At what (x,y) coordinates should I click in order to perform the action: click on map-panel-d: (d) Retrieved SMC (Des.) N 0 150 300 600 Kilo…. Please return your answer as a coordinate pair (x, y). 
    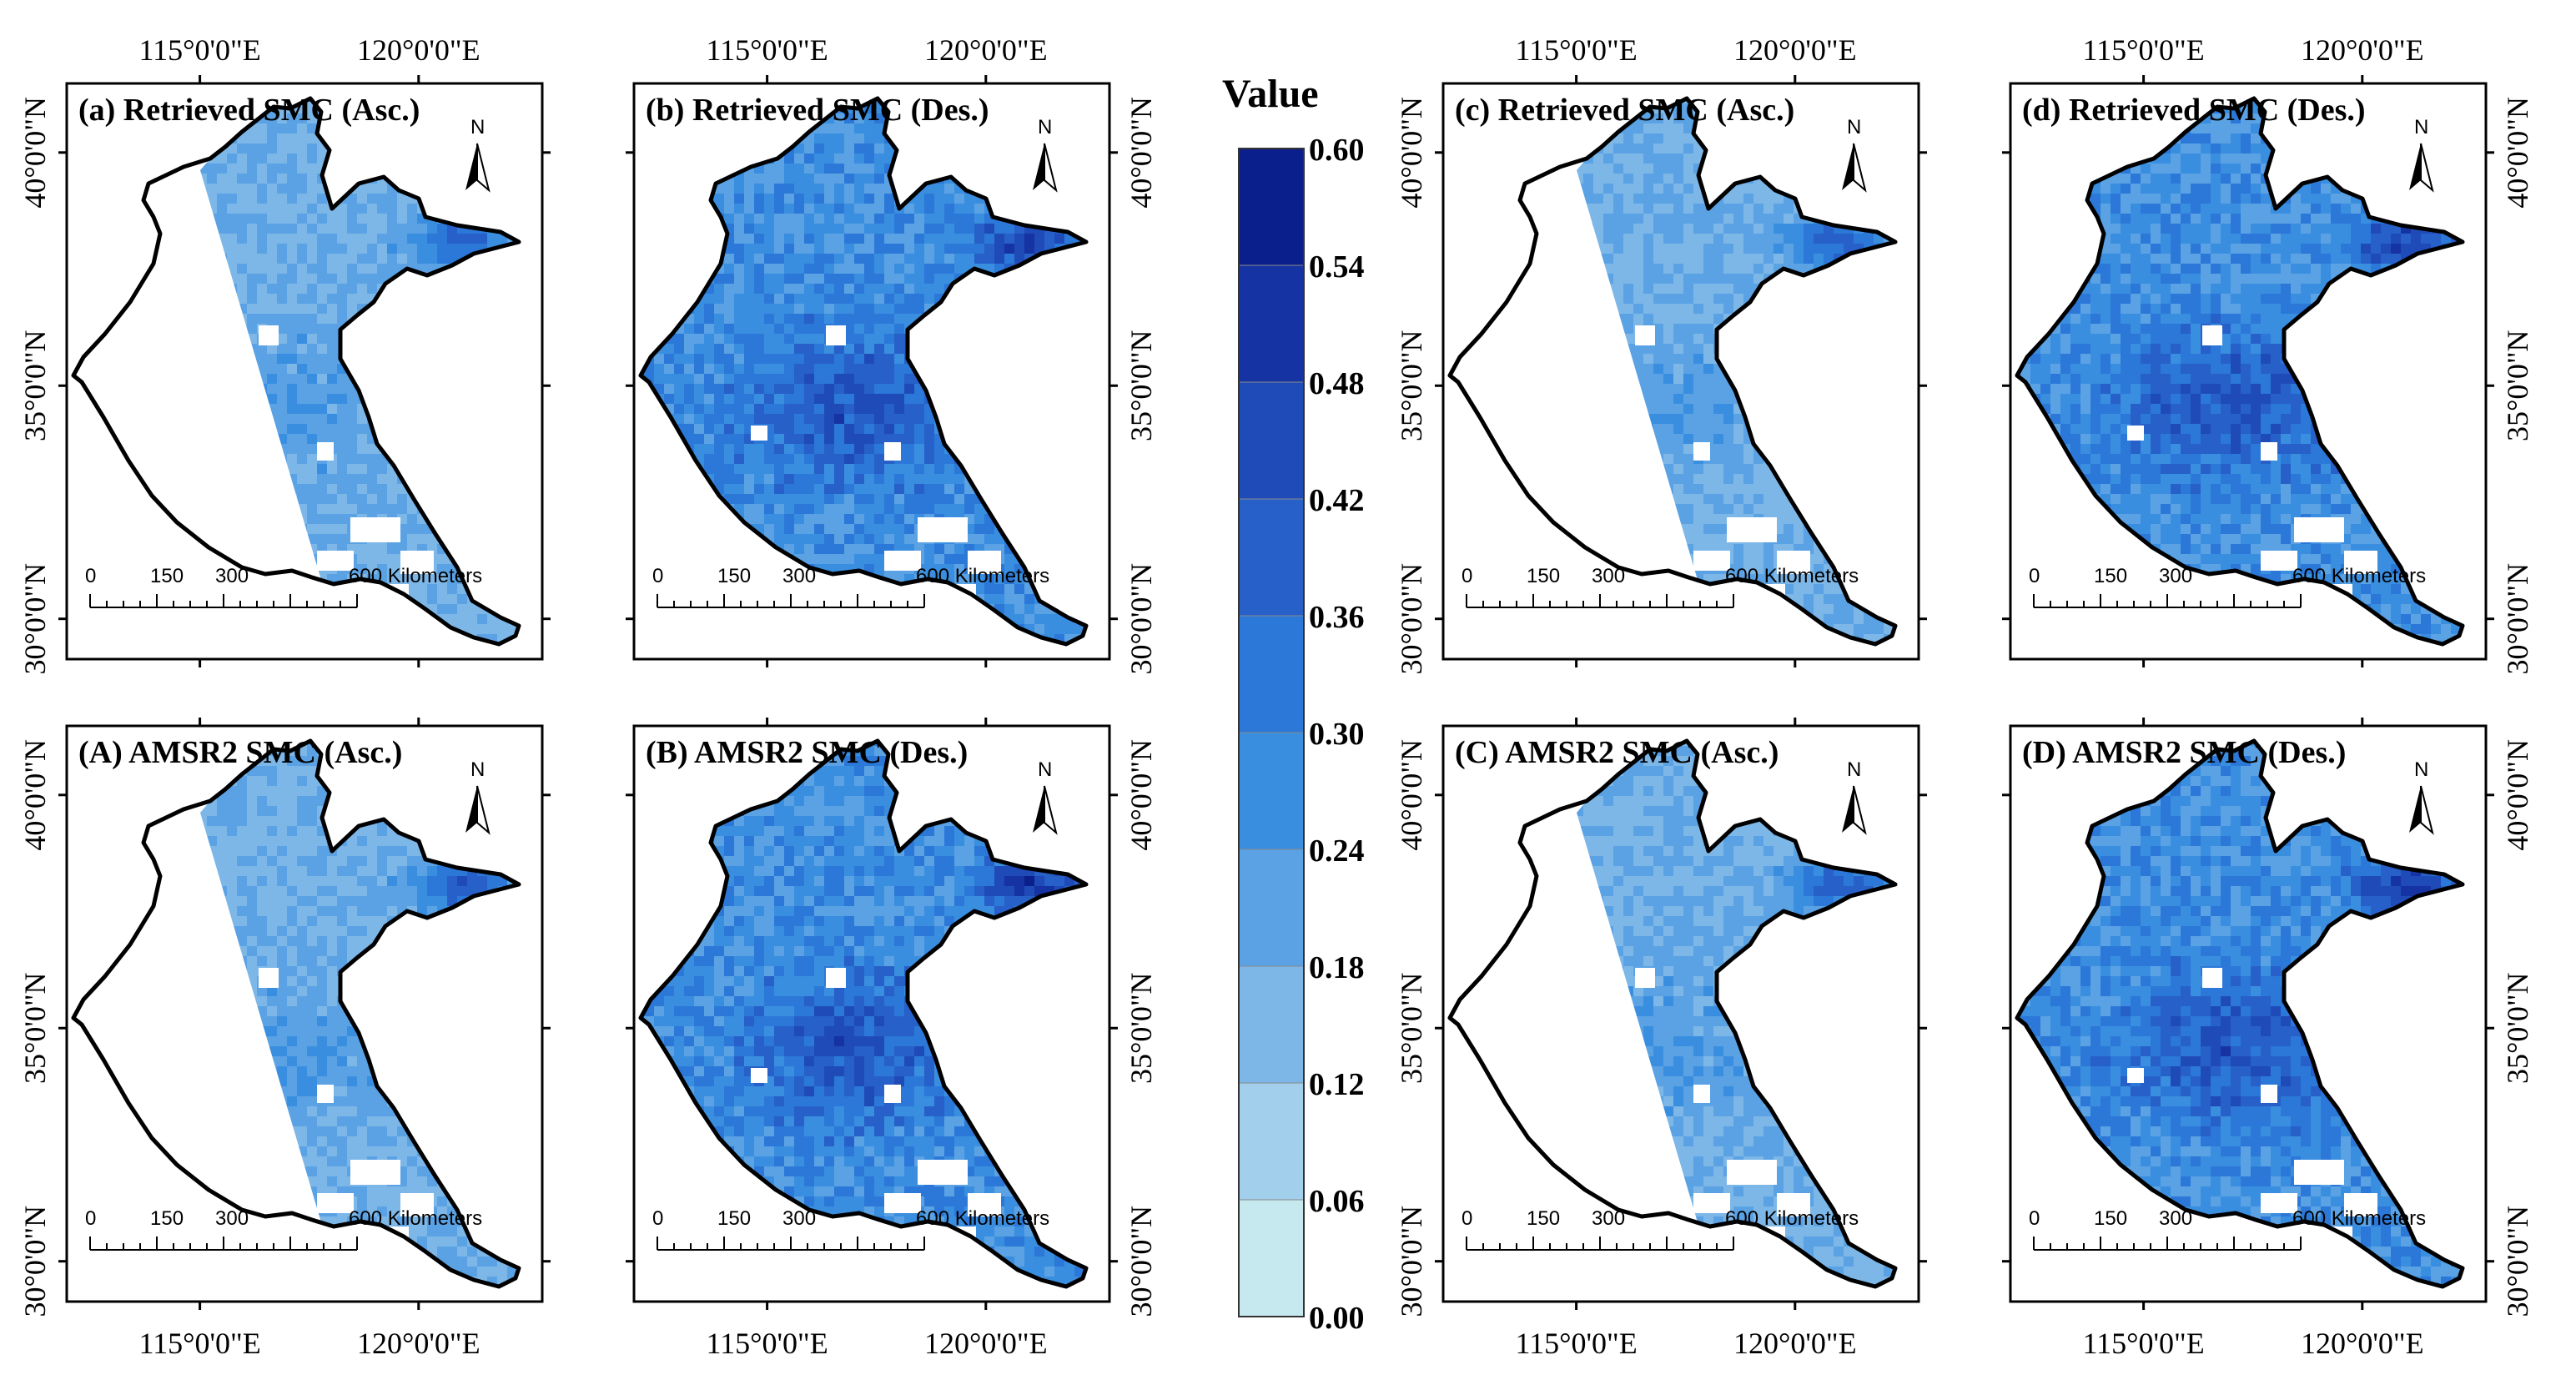
    Looking at the image, I should click on (2268, 353).